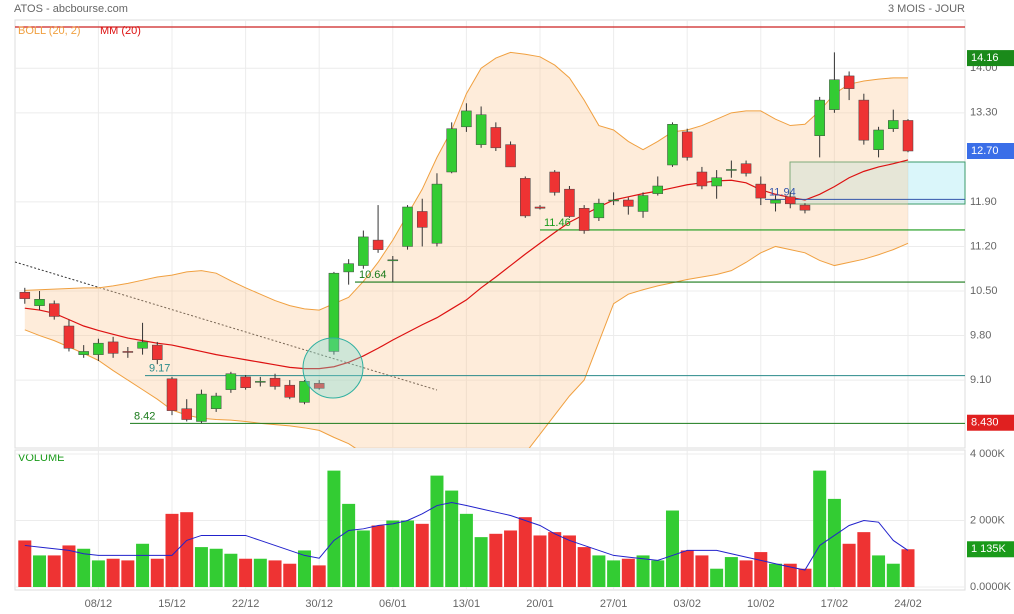 Image resolution: width=1014 pixels, height=614 pixels. Describe the element at coordinates (557, 223) in the screenshot. I see `support-label: 11.46` at that location.